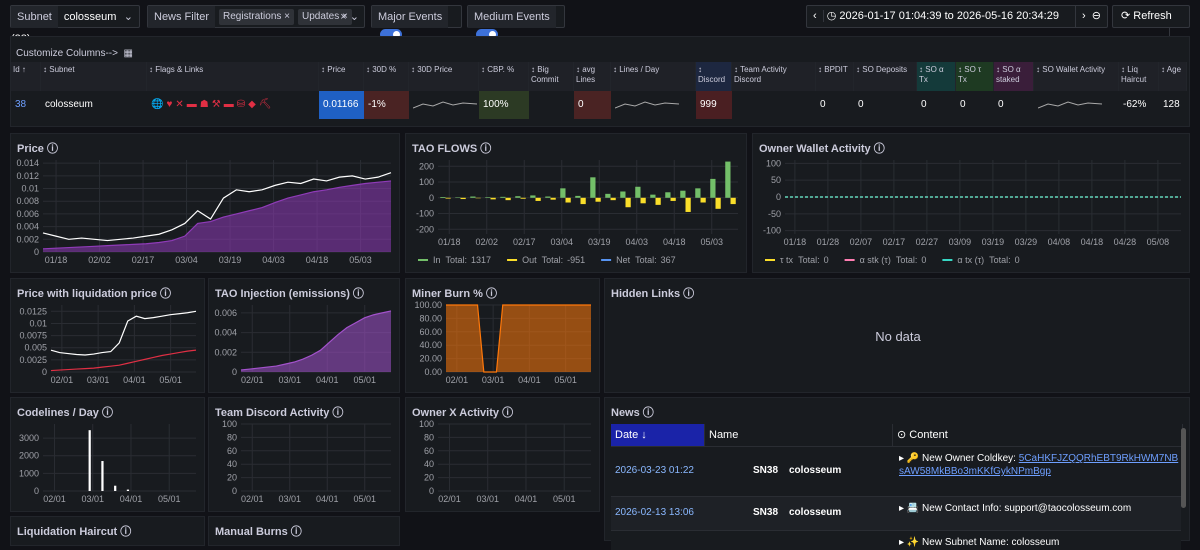  Describe the element at coordinates (320, 16) in the screenshot. I see `tag-text: Updates` at that location.